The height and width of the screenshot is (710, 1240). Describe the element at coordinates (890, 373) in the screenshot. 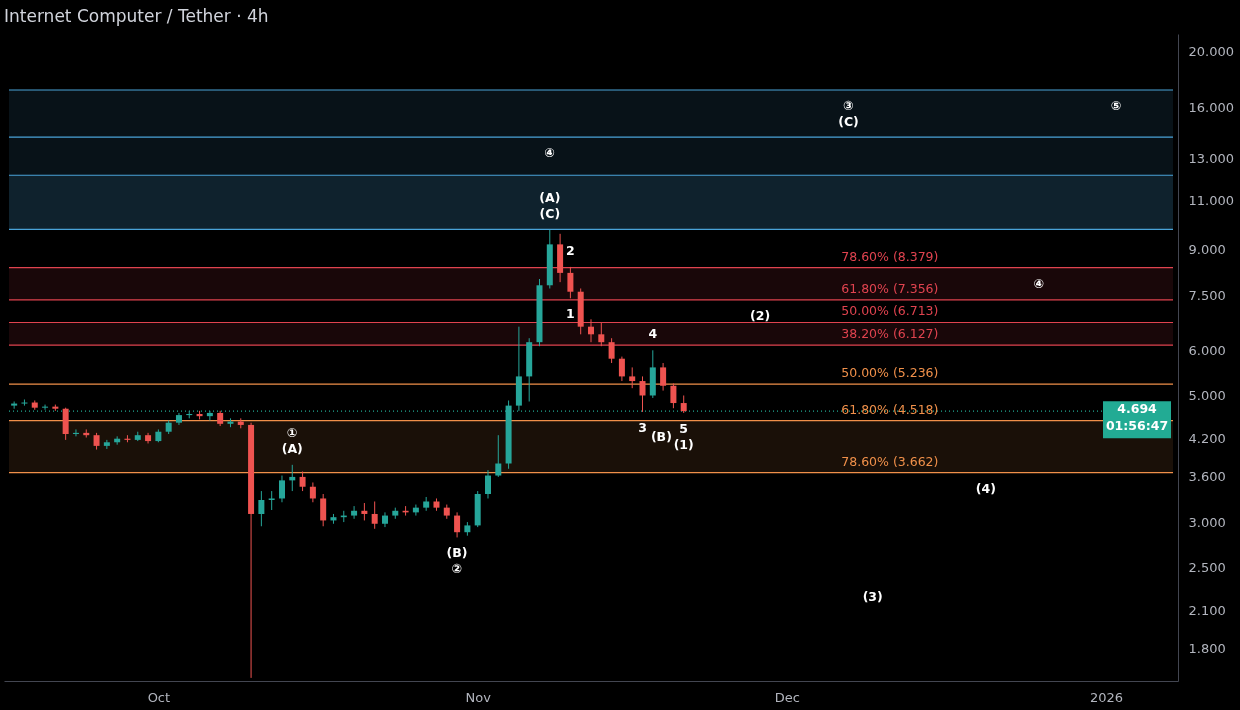

I see `ref-line-label: 50.00% (5.236)` at that location.